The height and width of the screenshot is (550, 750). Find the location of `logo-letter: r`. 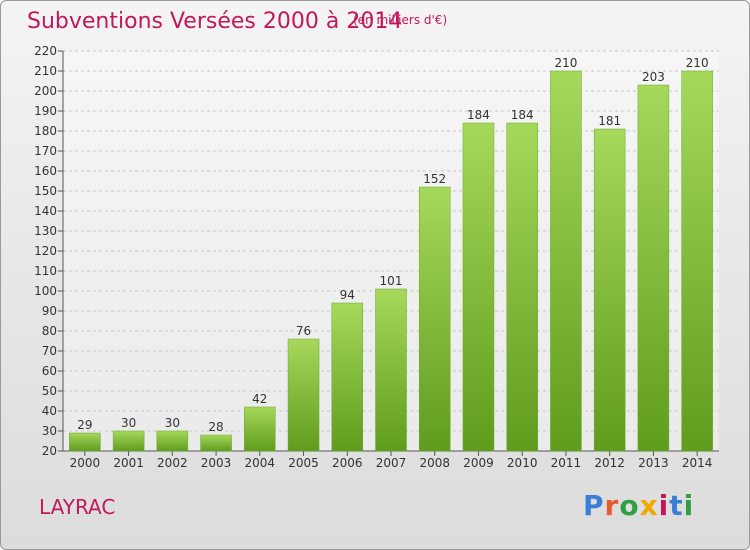

logo-letter: r is located at coordinates (612, 505).